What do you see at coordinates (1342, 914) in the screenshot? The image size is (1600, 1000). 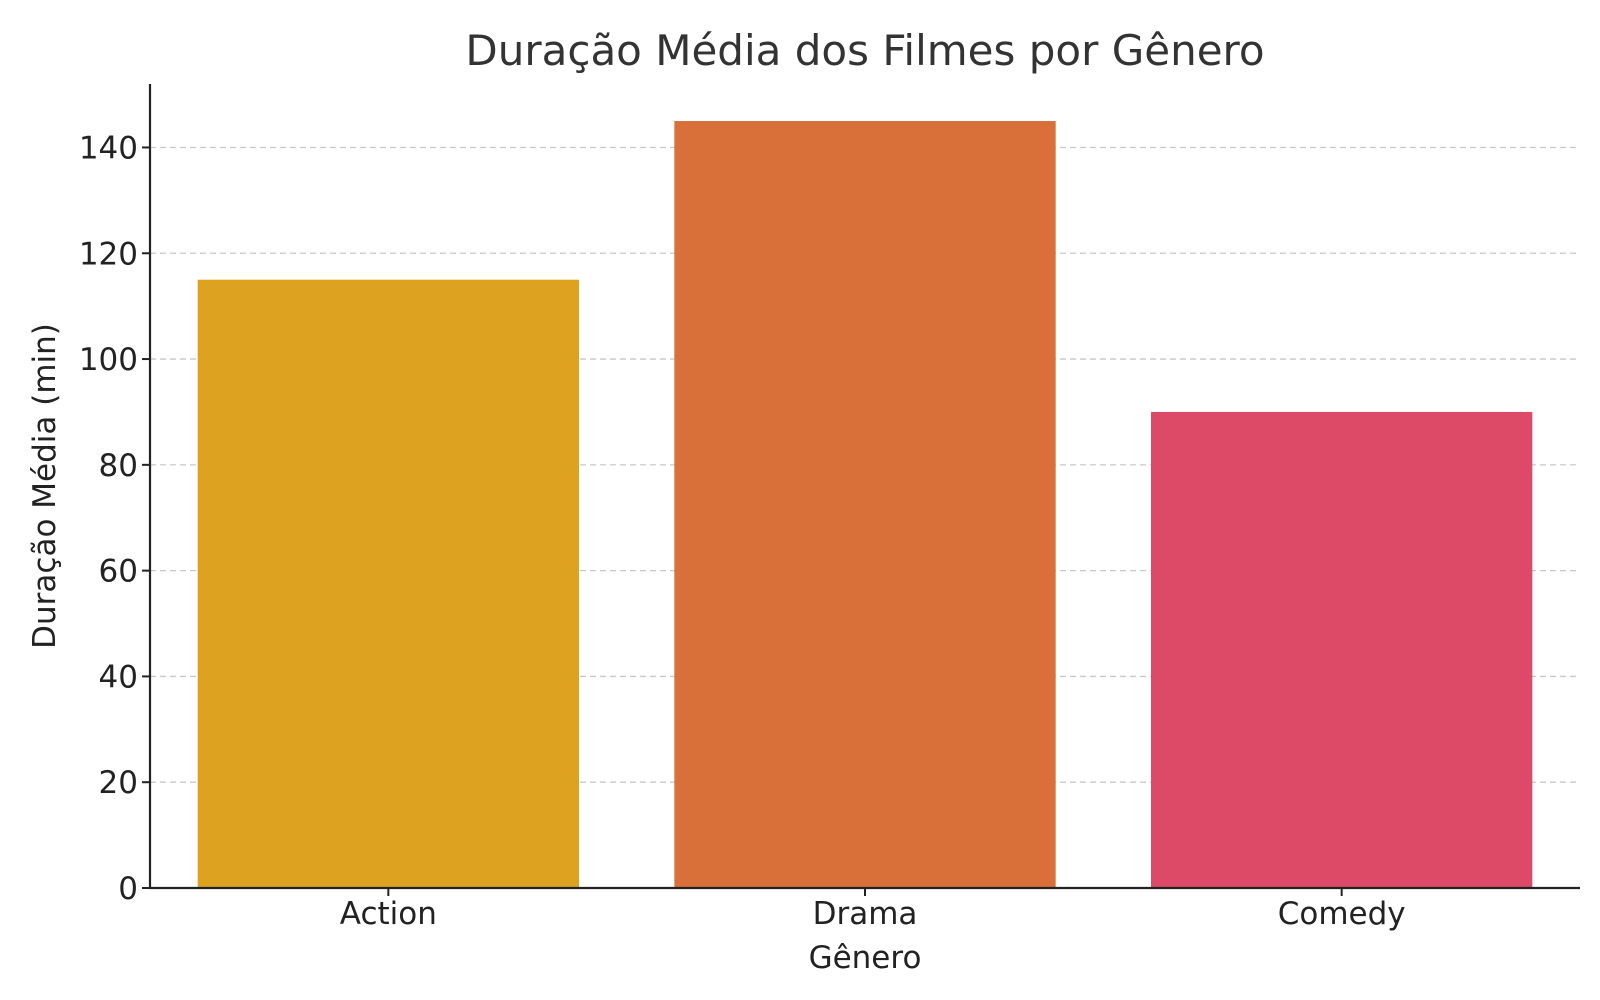 I see `x-tick-label: Comedy` at bounding box center [1342, 914].